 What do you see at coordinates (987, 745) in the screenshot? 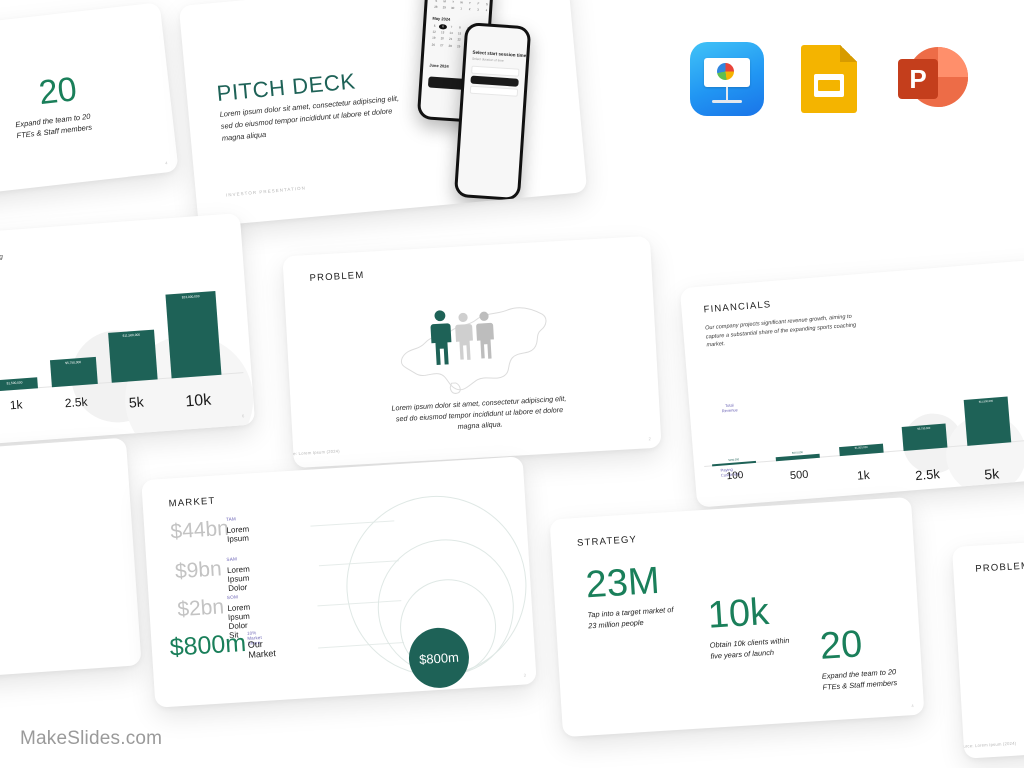
I see `problem-partial-source: Source: Lorem Ipsum (2024)` at bounding box center [987, 745].